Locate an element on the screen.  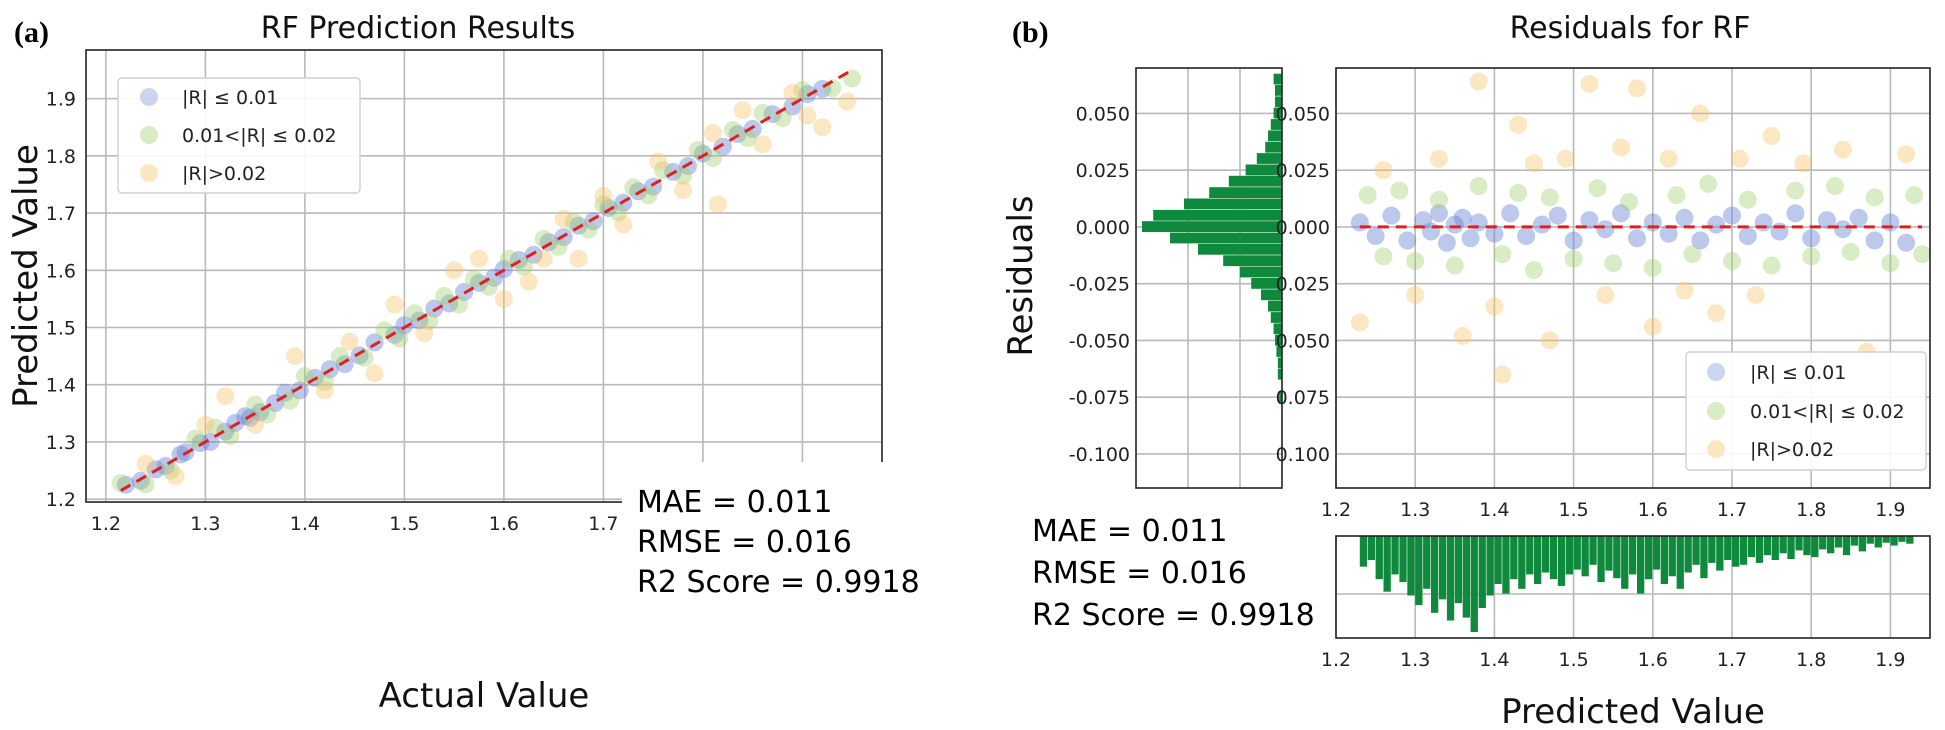
y-tick-hist-1: 0.025 is located at coordinates (1103, 171).